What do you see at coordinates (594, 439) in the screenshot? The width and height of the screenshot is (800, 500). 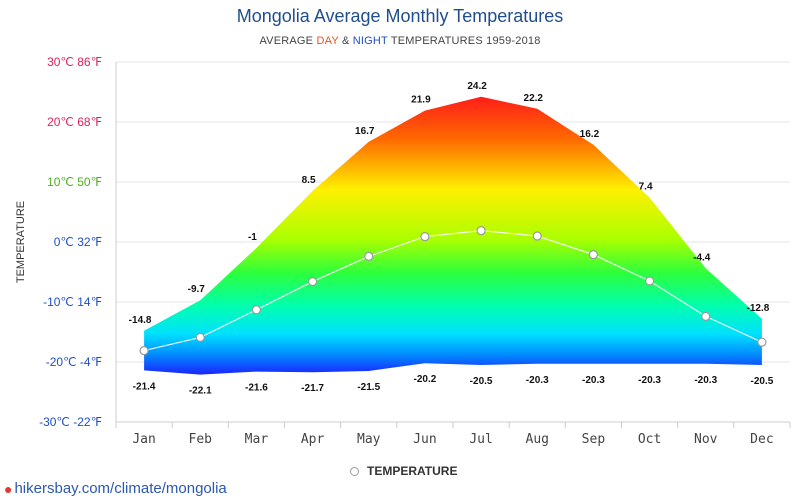 I see `x-tick-label: Sep` at bounding box center [594, 439].